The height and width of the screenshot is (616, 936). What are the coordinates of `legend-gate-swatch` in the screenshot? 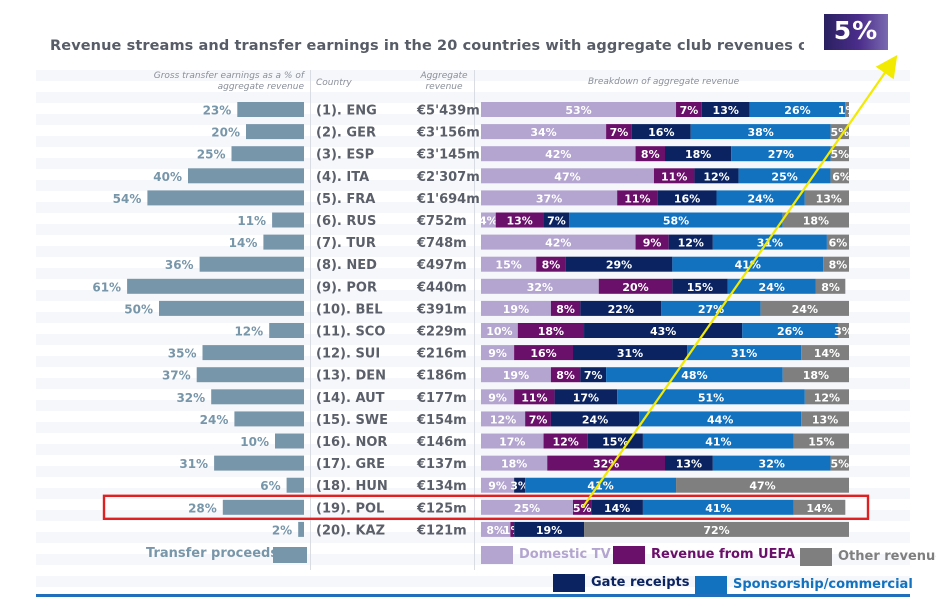 It's located at (569, 583).